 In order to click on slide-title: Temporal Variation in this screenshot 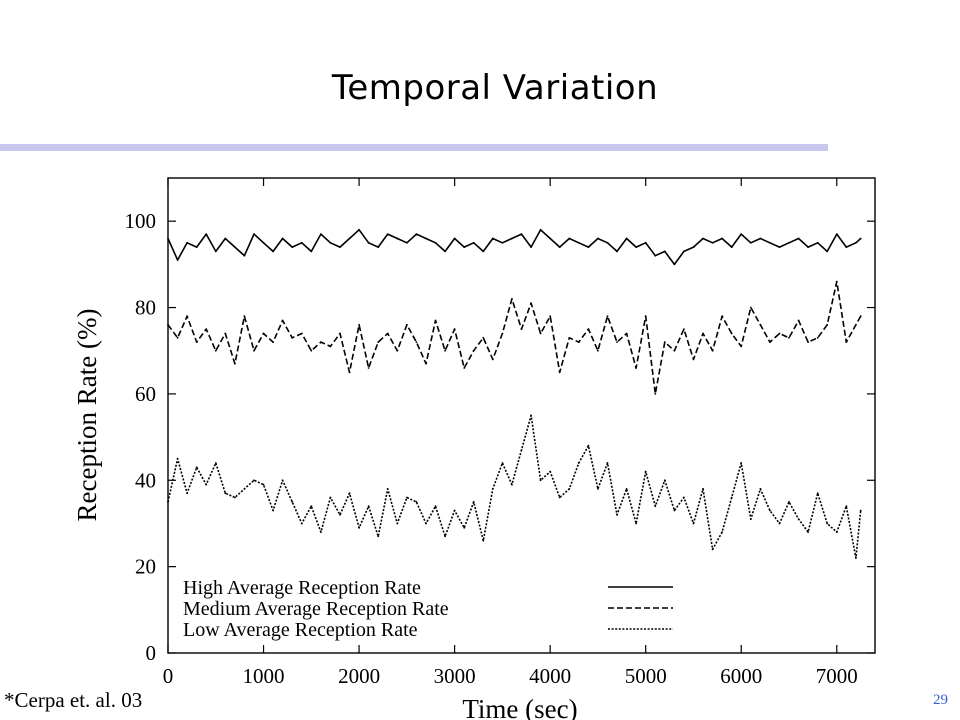, I will do `click(495, 88)`.